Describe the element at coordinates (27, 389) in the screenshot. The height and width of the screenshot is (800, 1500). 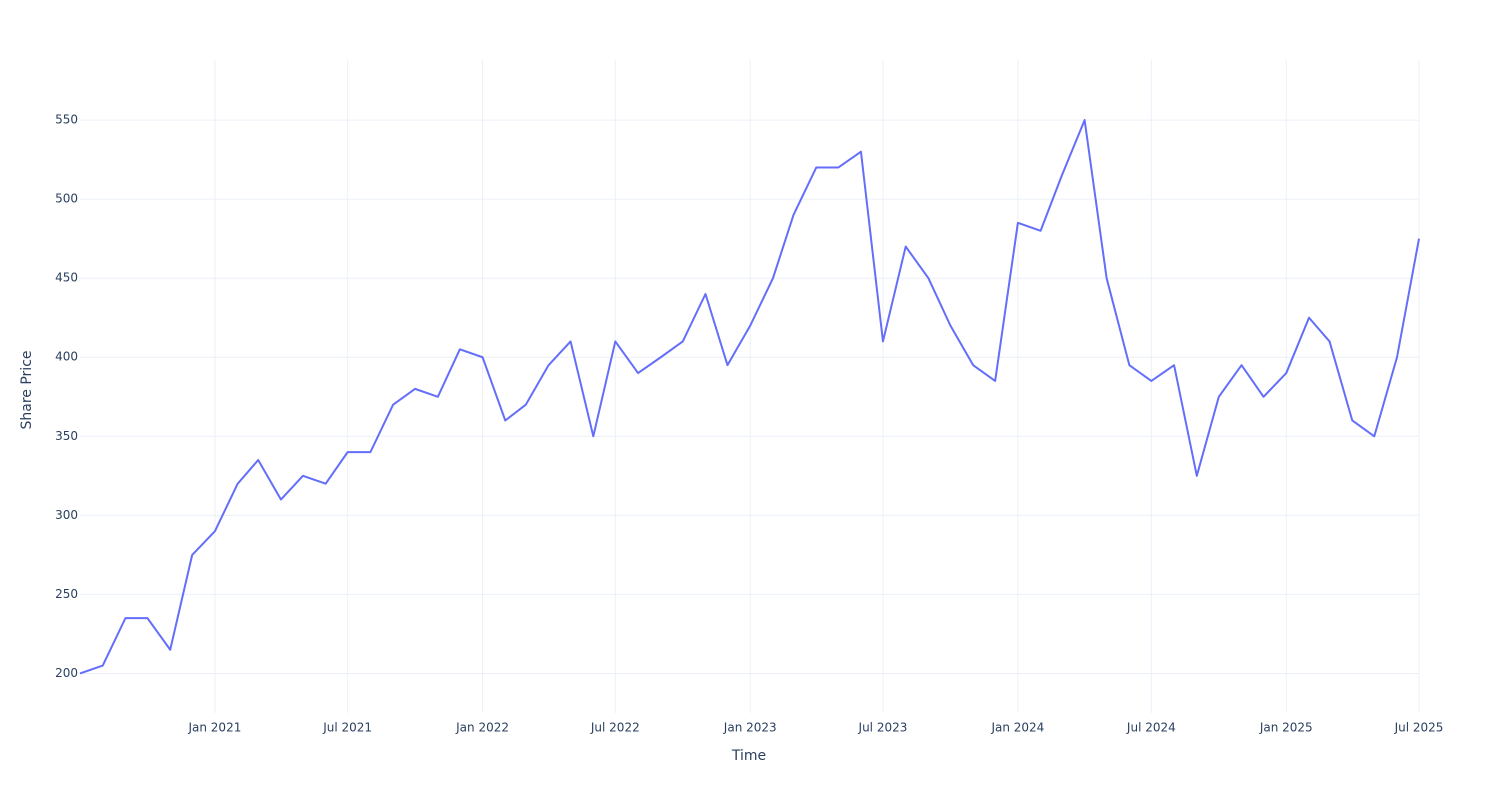
I see `y-axis-title: Share Price` at that location.